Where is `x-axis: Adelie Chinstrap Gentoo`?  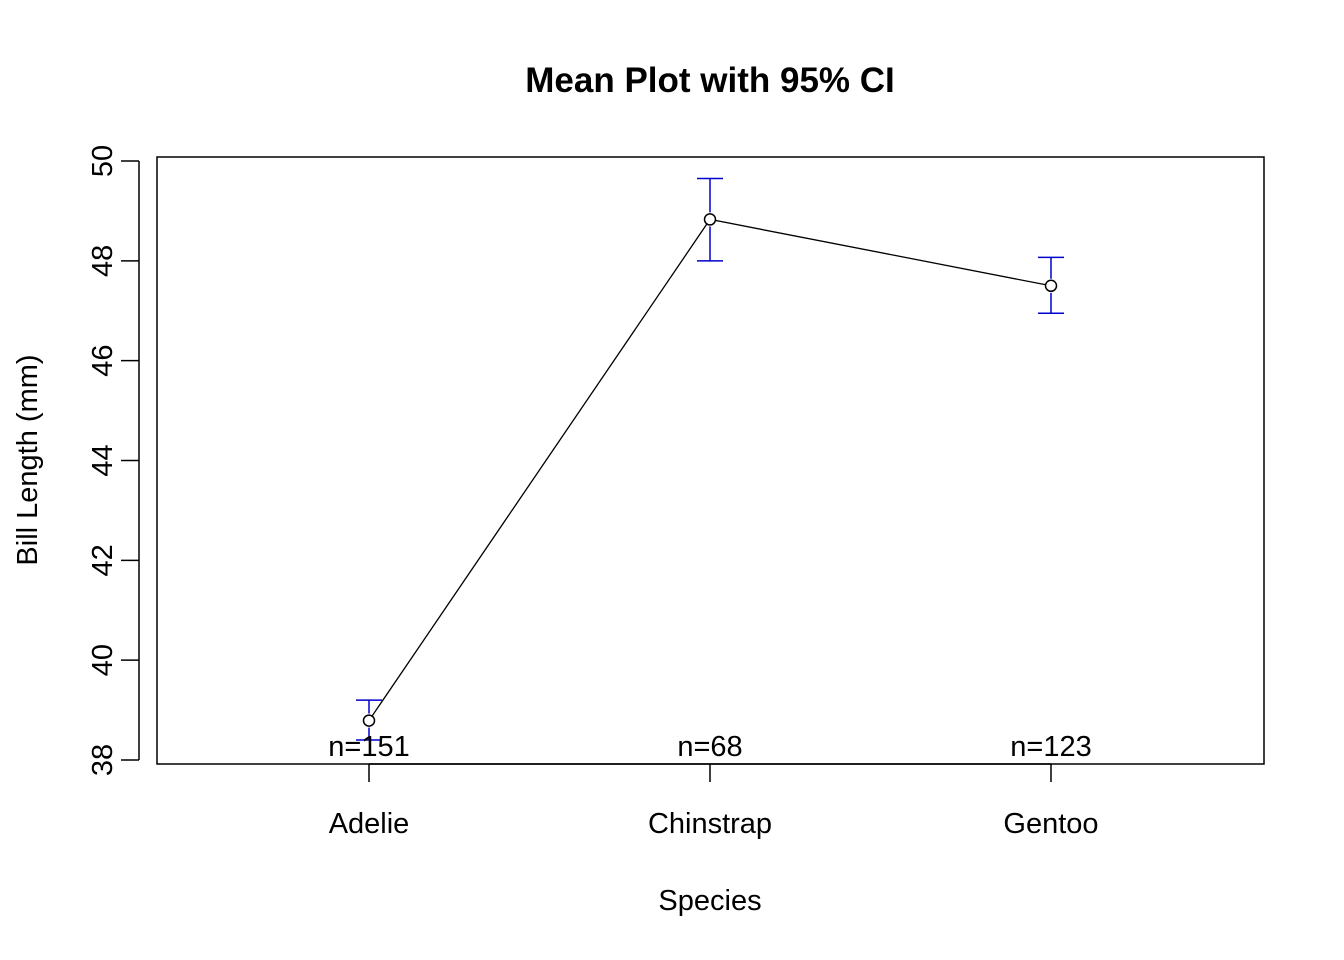
x-axis: Adelie Chinstrap Gentoo is located at coordinates (714, 801).